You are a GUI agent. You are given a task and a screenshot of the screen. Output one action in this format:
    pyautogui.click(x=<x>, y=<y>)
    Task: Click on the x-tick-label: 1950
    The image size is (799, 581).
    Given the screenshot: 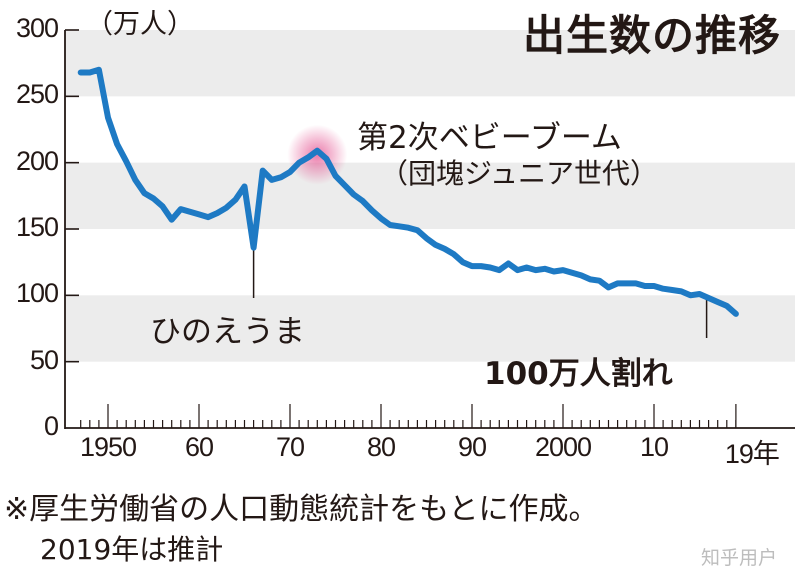 What is the action you would take?
    pyautogui.click(x=108, y=447)
    